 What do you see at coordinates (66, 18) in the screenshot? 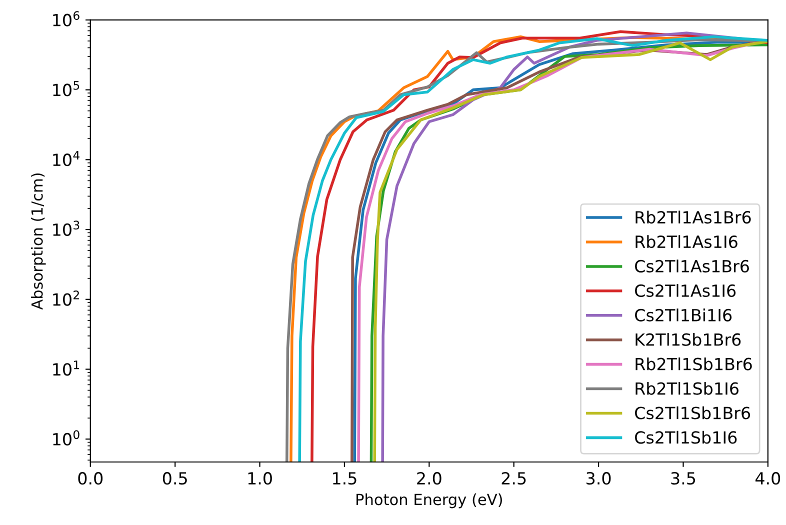
I see `y-tick-label: 10$^{6}$` at bounding box center [66, 18].